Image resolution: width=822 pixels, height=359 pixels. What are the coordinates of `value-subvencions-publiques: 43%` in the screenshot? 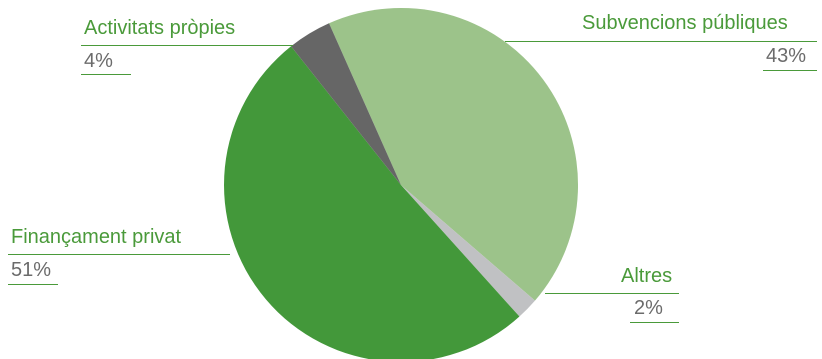 It's located at (786, 56).